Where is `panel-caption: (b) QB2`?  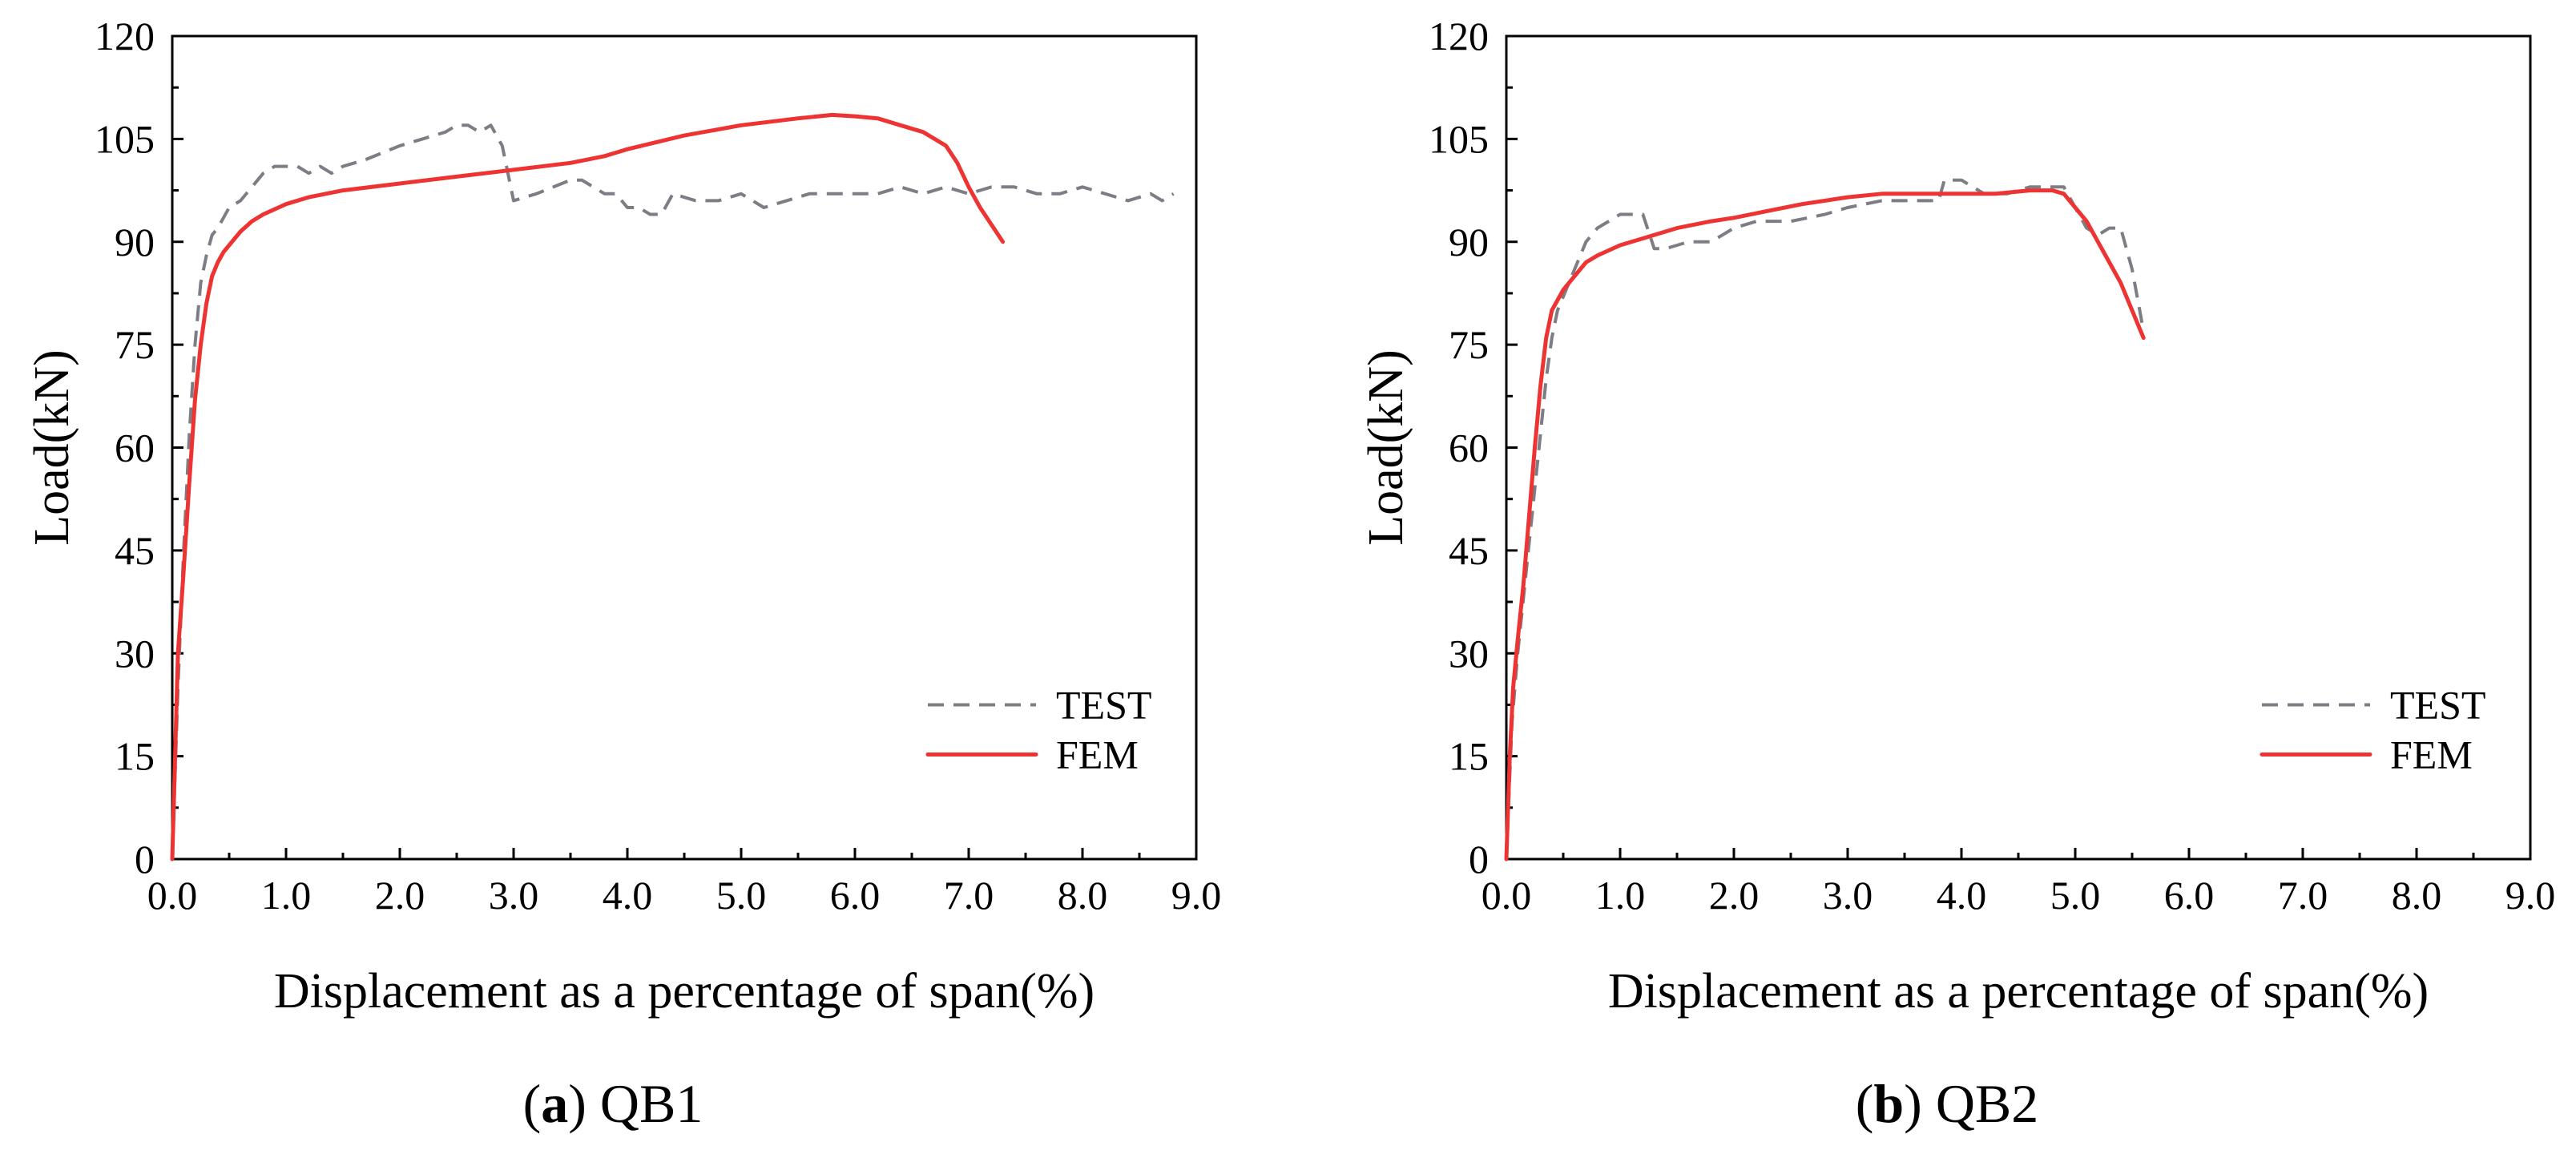 panel-caption: (b) QB2 is located at coordinates (1947, 1103).